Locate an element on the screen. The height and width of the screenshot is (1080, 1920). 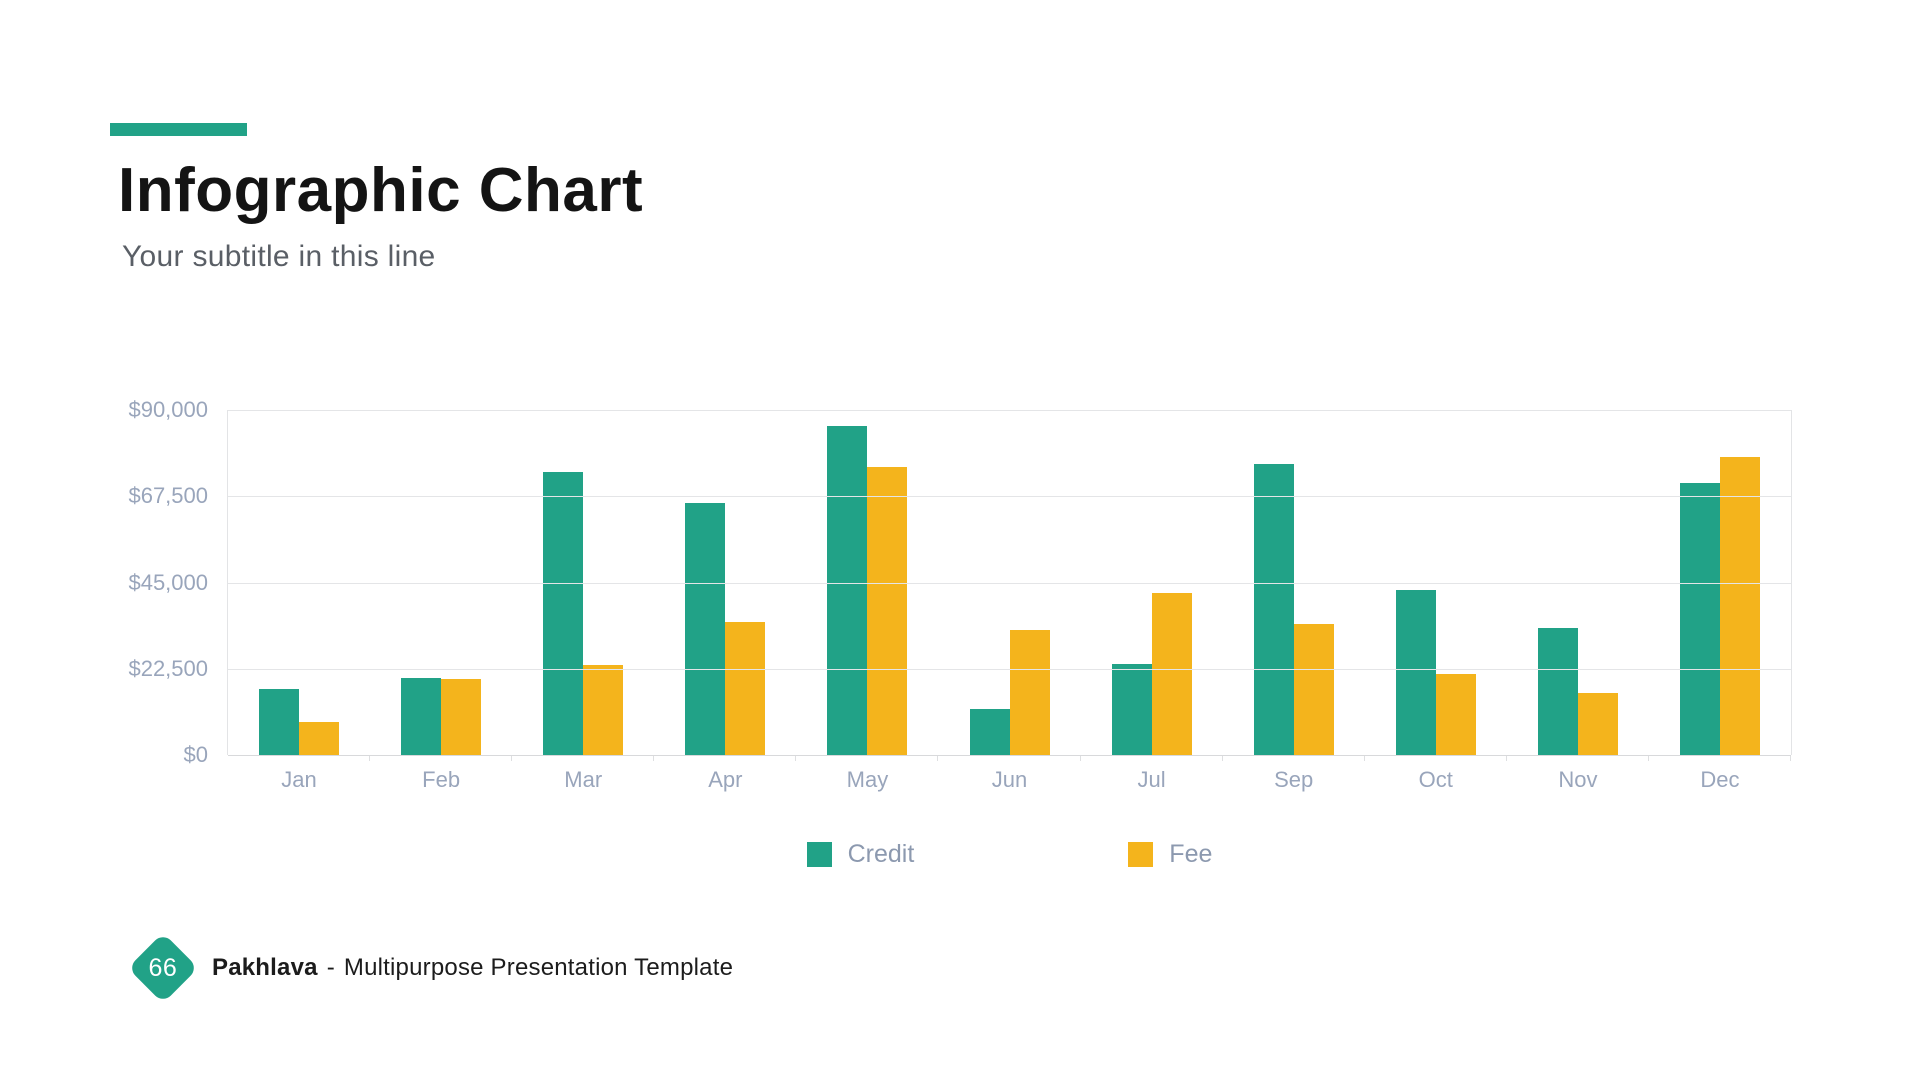
x-axis-label-sep: Sep is located at coordinates (1294, 779).